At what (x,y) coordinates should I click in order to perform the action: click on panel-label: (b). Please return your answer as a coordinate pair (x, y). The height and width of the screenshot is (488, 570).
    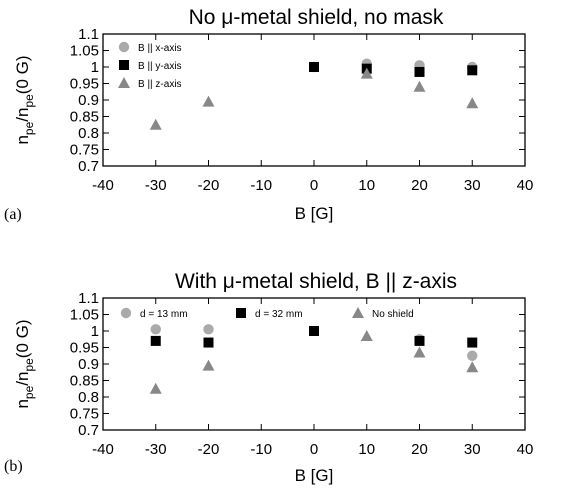
    Looking at the image, I should click on (13, 466).